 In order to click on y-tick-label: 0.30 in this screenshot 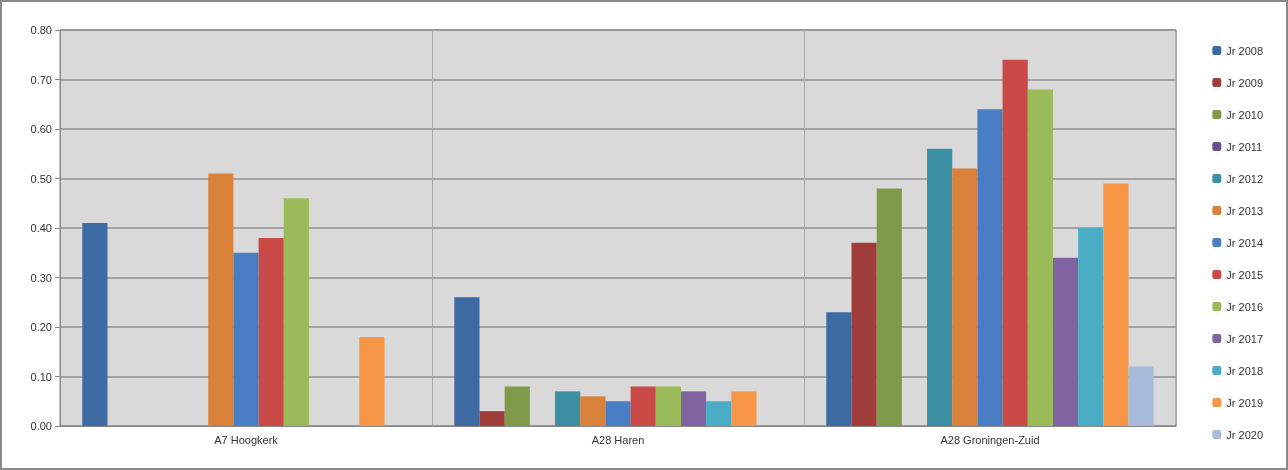, I will do `click(41, 277)`.